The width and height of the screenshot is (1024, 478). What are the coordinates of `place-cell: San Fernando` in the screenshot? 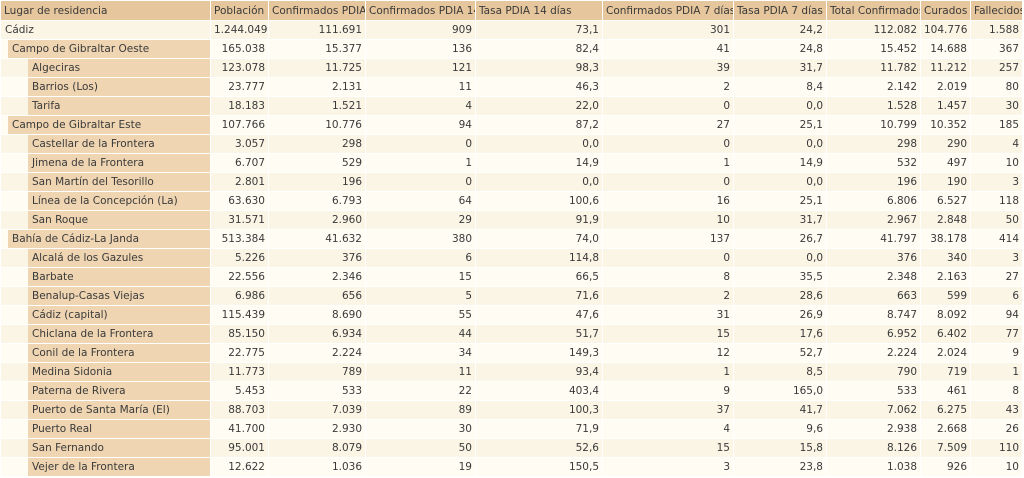 It's located at (105, 448).